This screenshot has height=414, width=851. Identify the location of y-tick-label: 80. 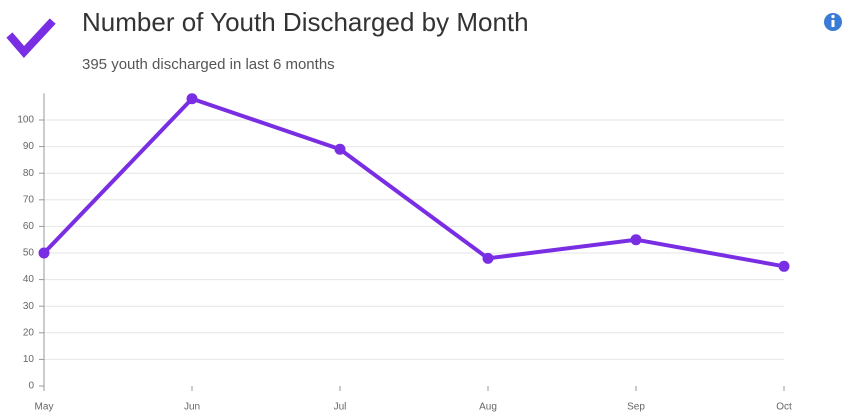
(29, 173).